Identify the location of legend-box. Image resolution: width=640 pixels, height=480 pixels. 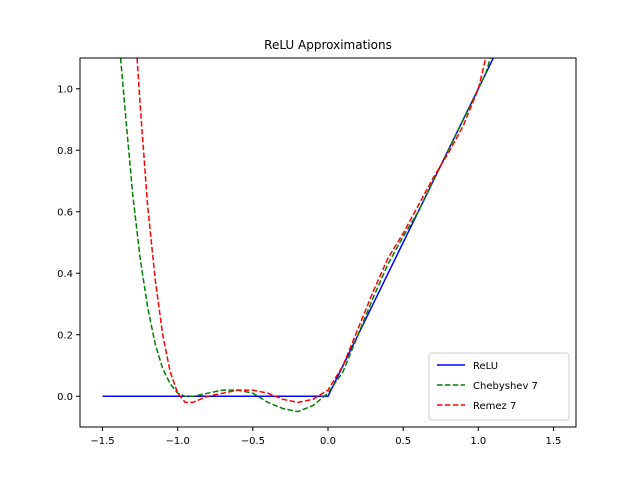
(499, 386).